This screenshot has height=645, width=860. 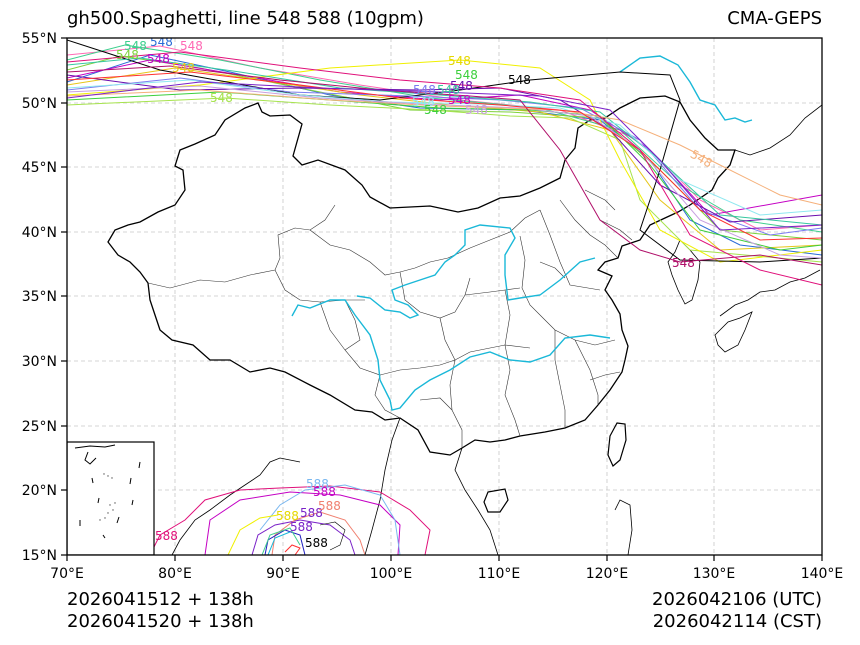 What do you see at coordinates (496, 500) in the screenshot?
I see `hainan-coast` at bounding box center [496, 500].